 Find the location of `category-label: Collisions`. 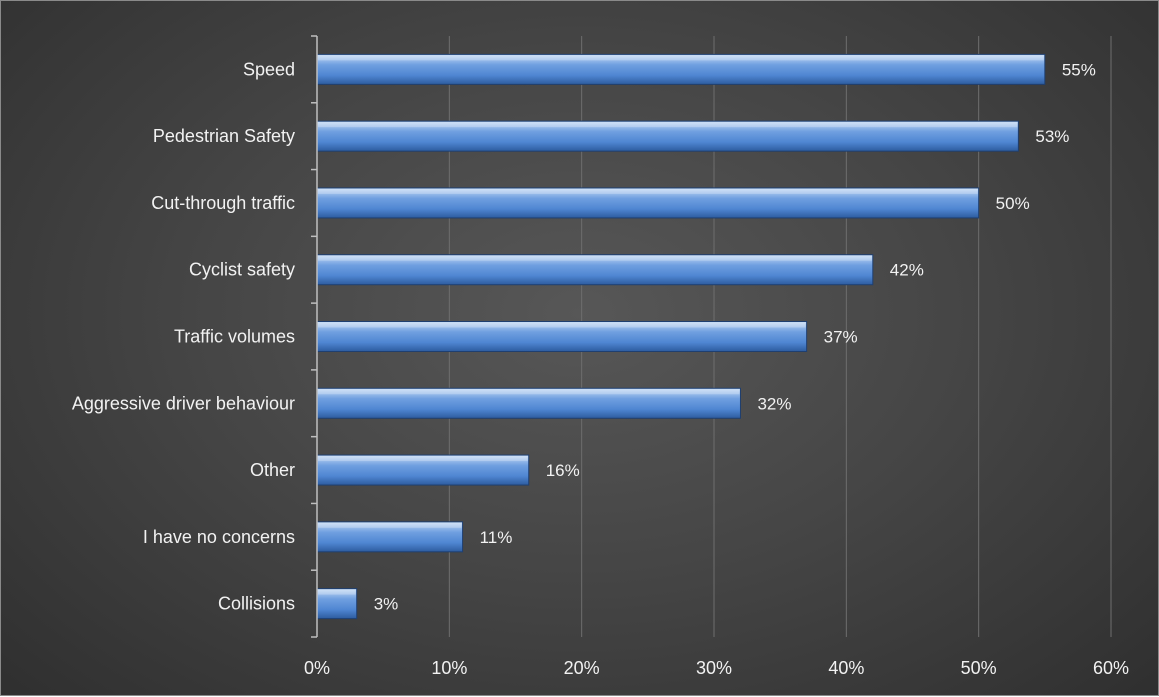

category-label: Collisions is located at coordinates (256, 604).